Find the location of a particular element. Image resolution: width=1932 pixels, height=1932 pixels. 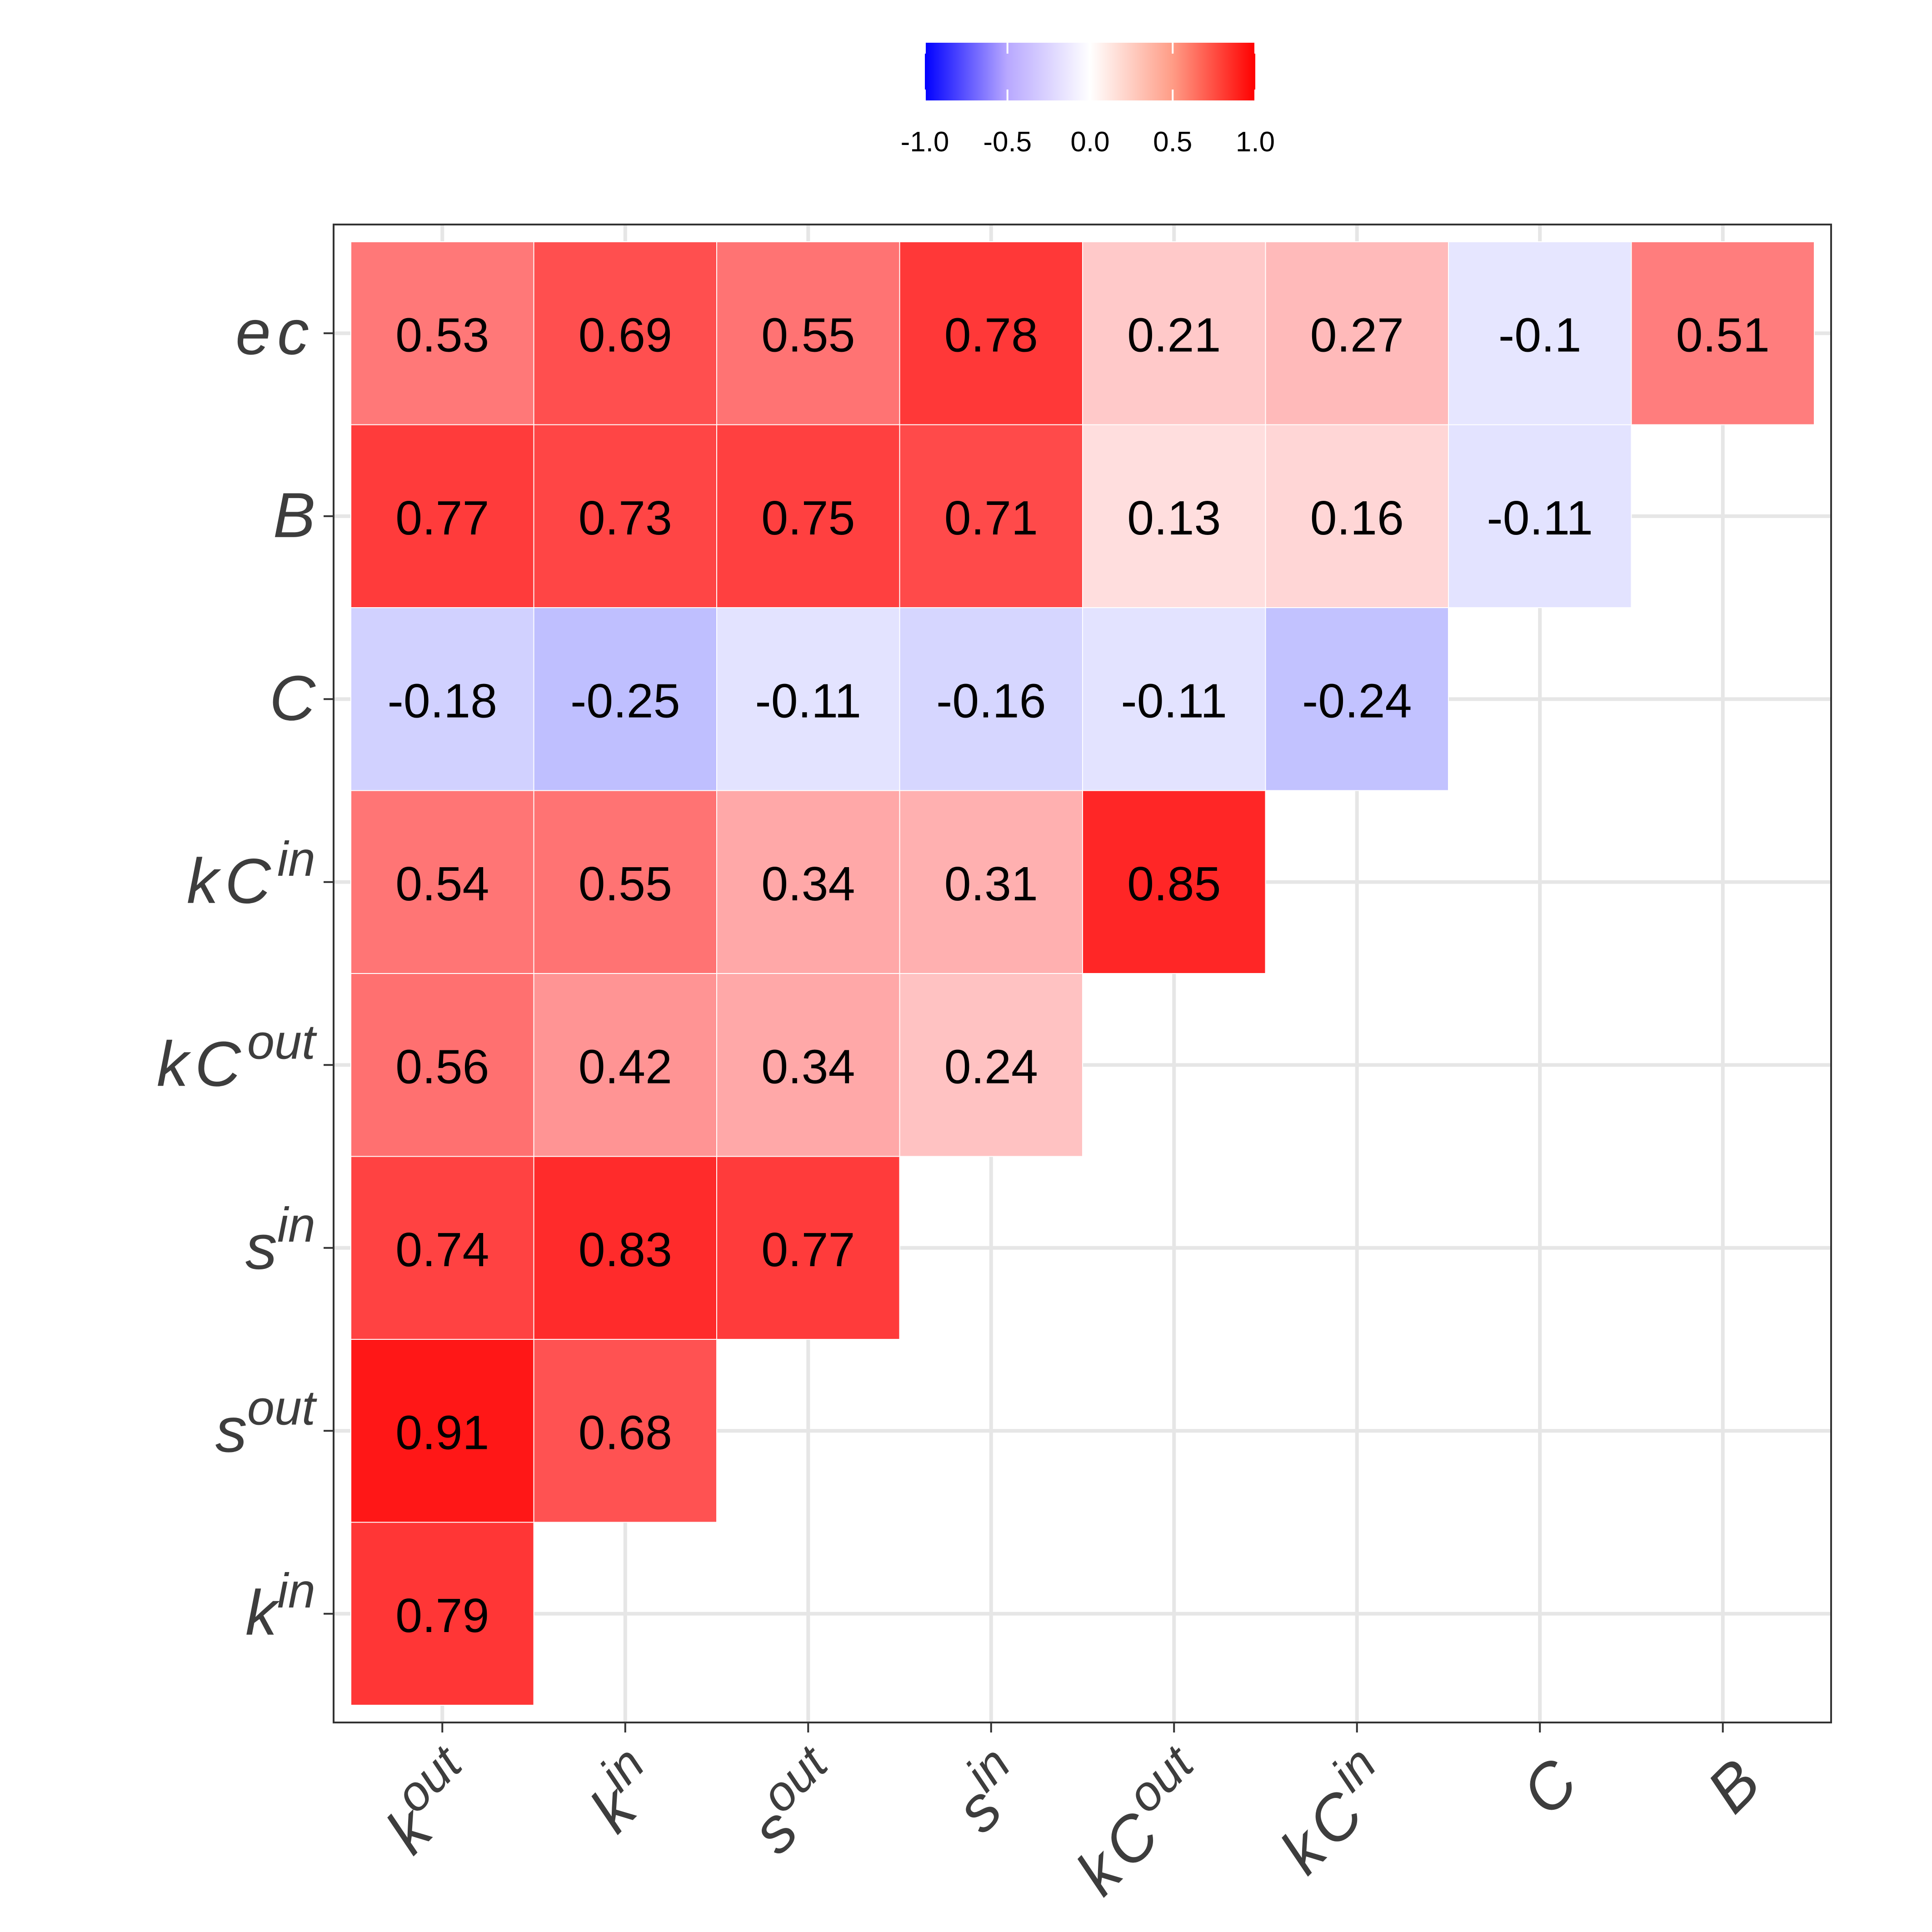

y-axis-label: kCout is located at coordinates (237, 1056).